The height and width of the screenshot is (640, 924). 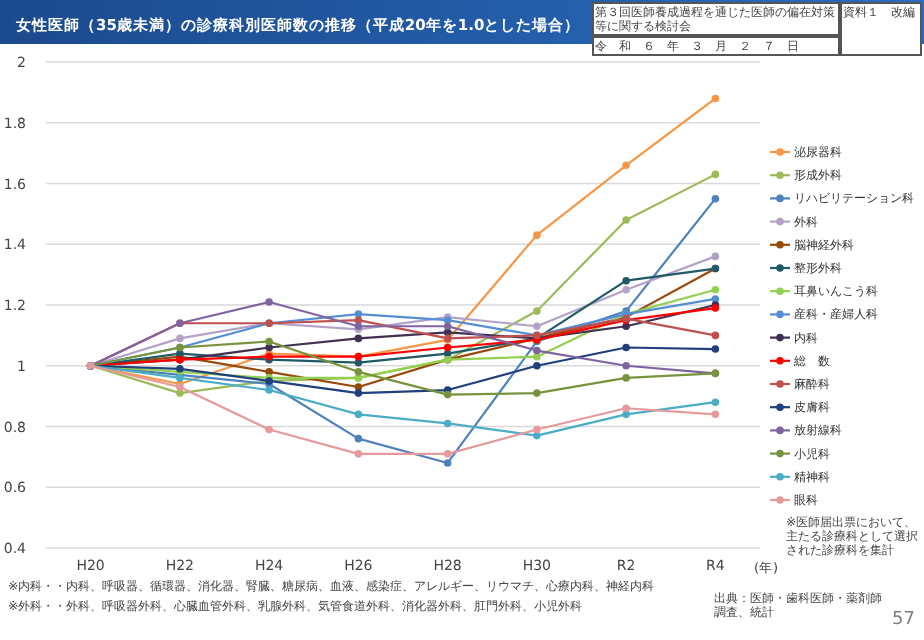 I want to click on text: 57, so click(x=904, y=620).